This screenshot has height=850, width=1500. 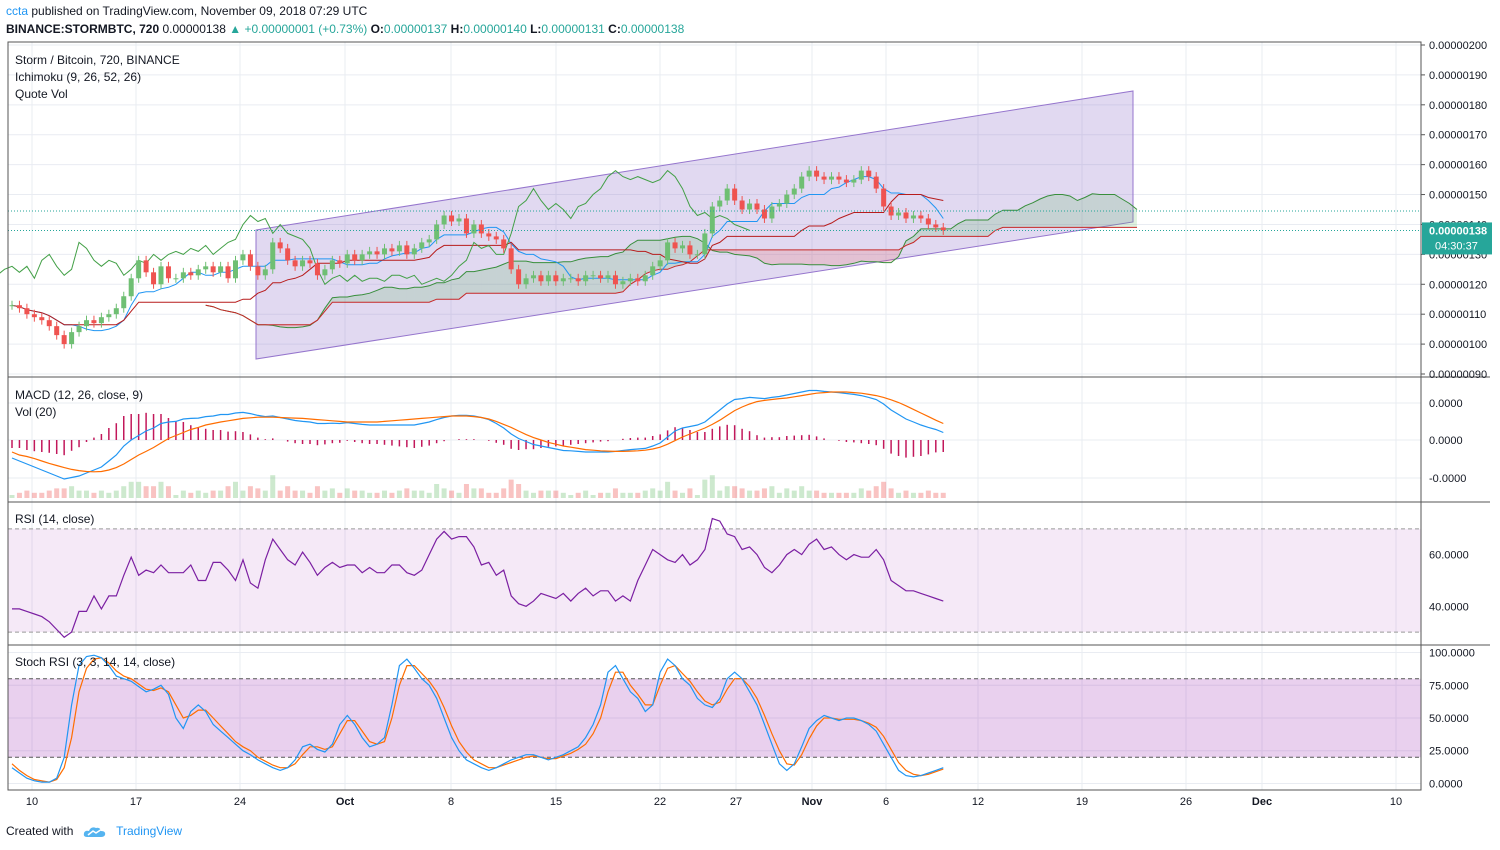 I want to click on rsi-legend: RSI (14, close), so click(x=54, y=519).